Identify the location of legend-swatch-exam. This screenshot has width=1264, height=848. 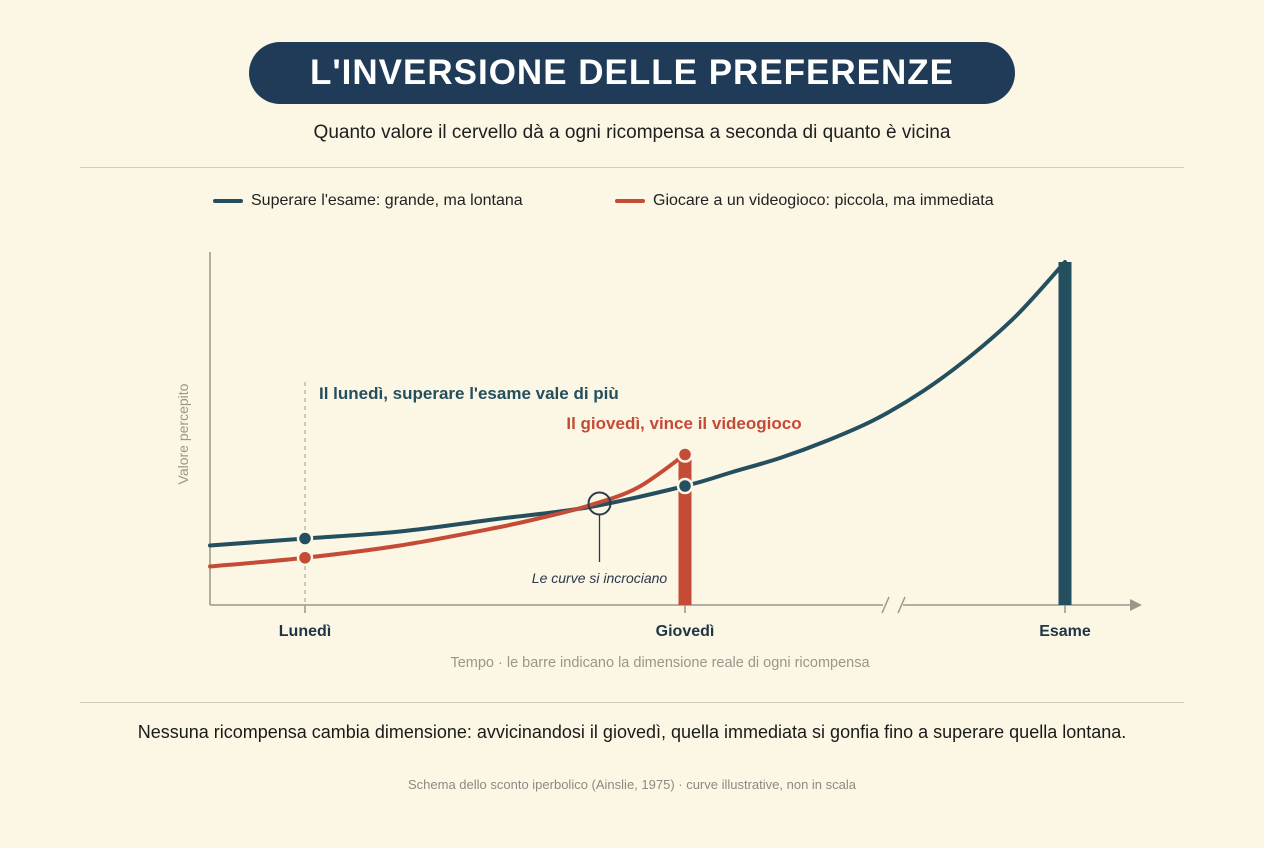
(228, 201).